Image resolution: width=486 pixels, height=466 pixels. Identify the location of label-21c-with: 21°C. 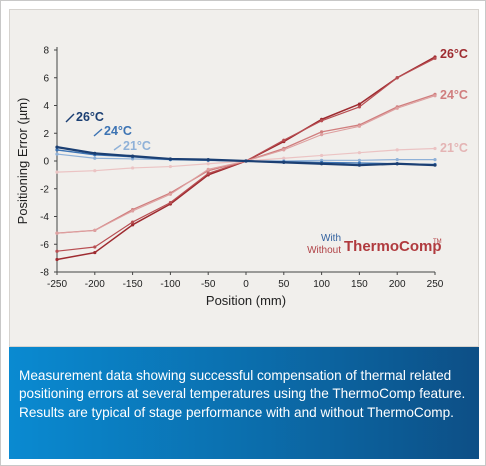
(137, 146).